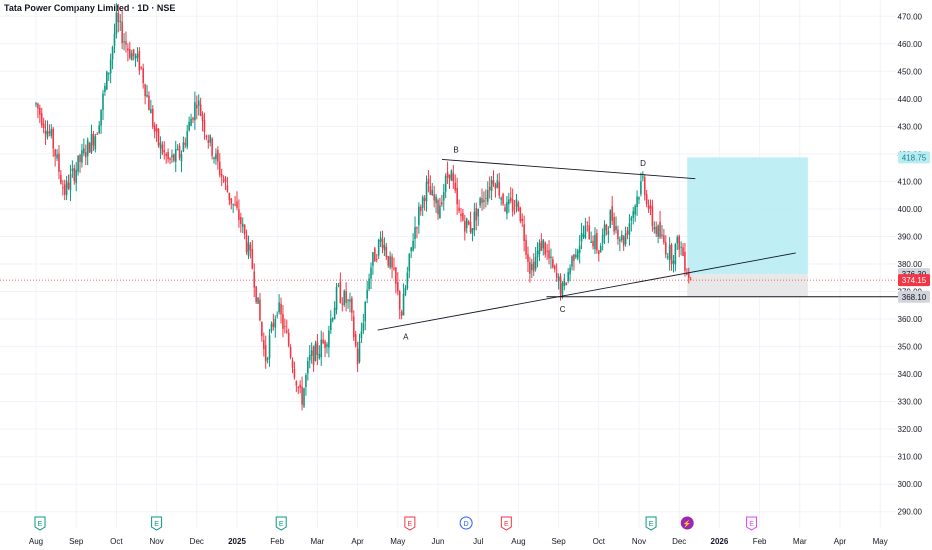 This screenshot has height=550, width=932. What do you see at coordinates (599, 541) in the screenshot?
I see `time-tick-label: Oct` at bounding box center [599, 541].